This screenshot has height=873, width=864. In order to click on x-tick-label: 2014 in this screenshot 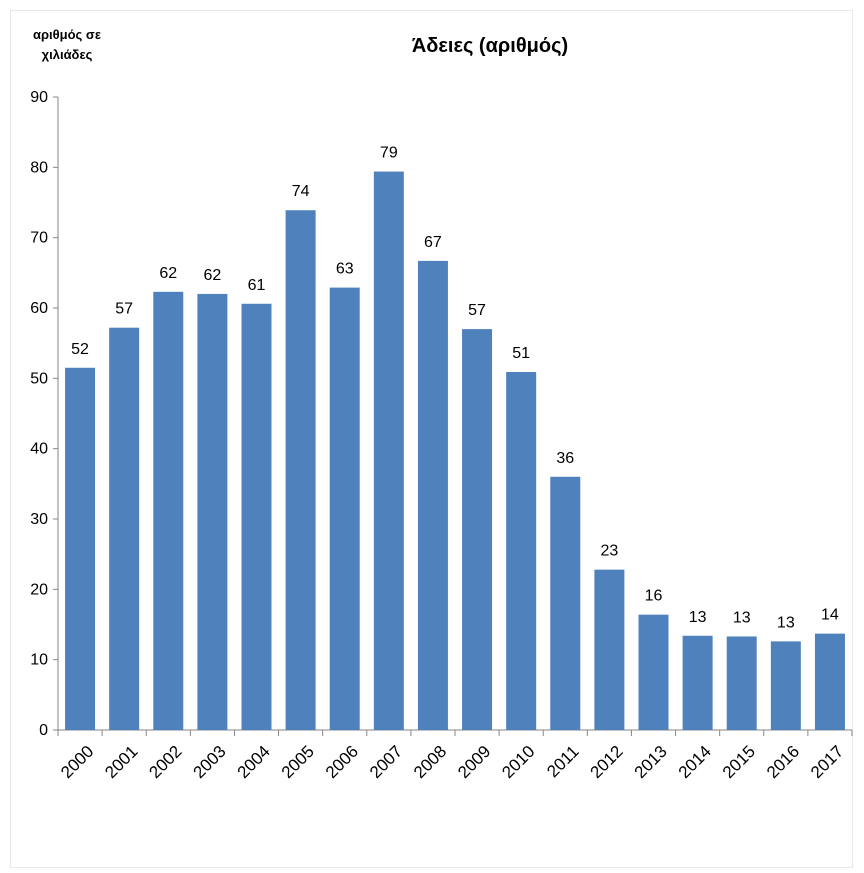, I will do `click(695, 762)`.